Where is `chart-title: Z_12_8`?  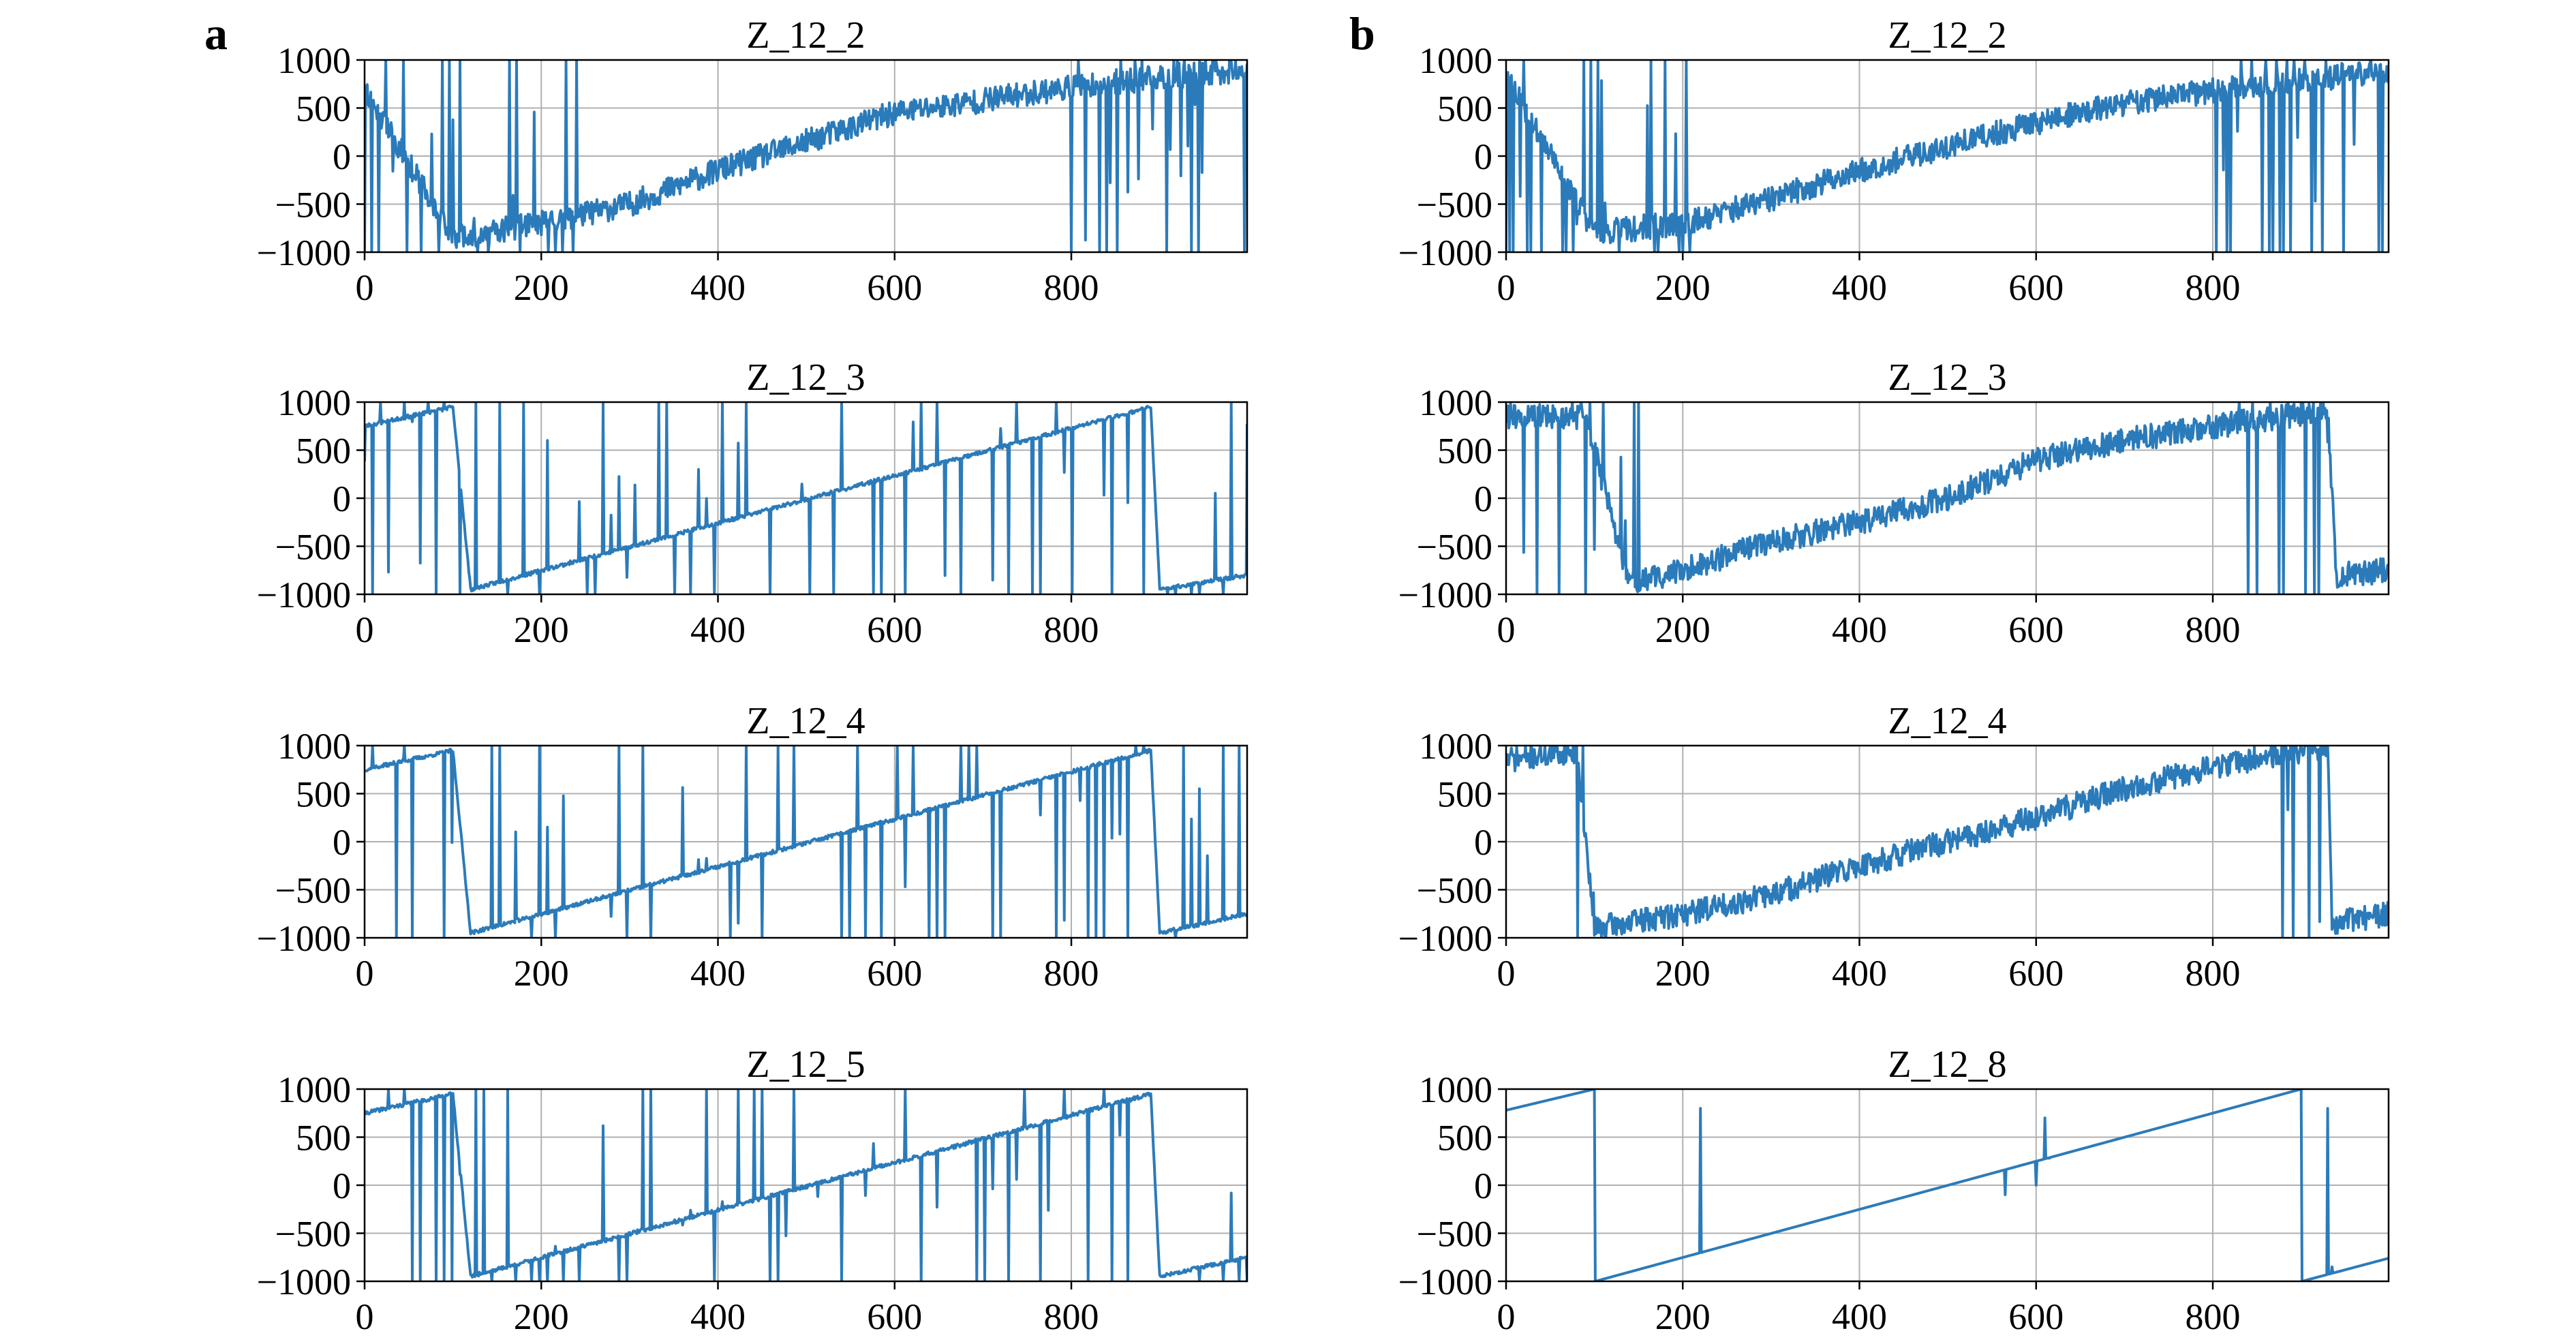
chart-title: Z_12_8 is located at coordinates (1947, 1064).